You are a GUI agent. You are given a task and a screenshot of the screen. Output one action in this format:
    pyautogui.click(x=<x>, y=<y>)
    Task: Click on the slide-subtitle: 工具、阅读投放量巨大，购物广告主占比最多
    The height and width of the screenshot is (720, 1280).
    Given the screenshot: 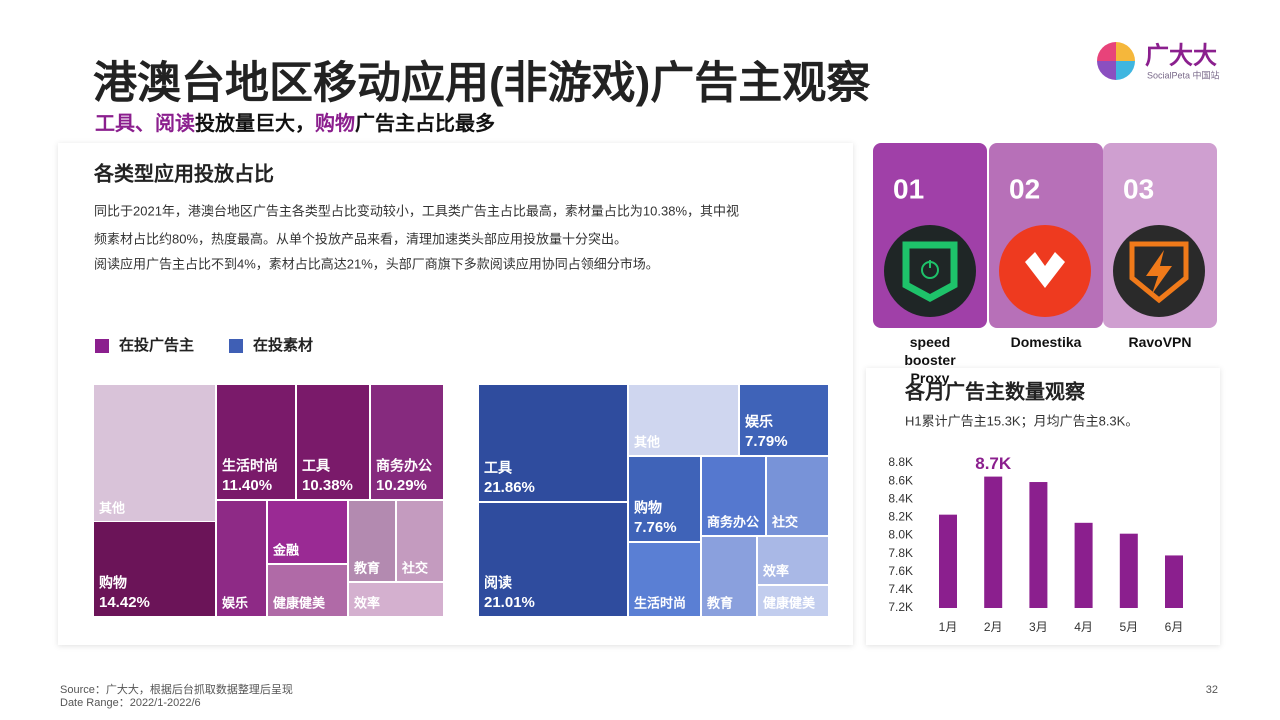 What is the action you would take?
    pyautogui.click(x=295, y=123)
    